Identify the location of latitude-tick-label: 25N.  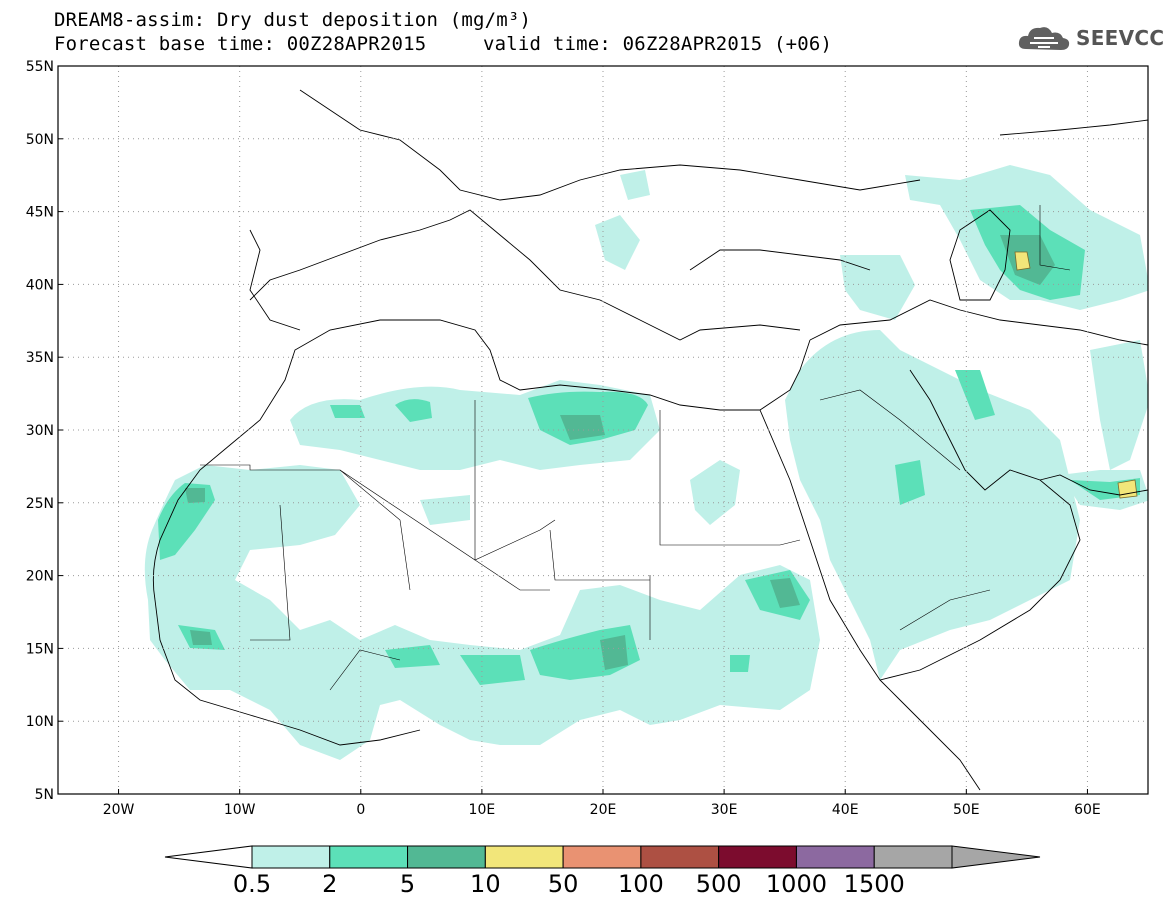
(40, 504).